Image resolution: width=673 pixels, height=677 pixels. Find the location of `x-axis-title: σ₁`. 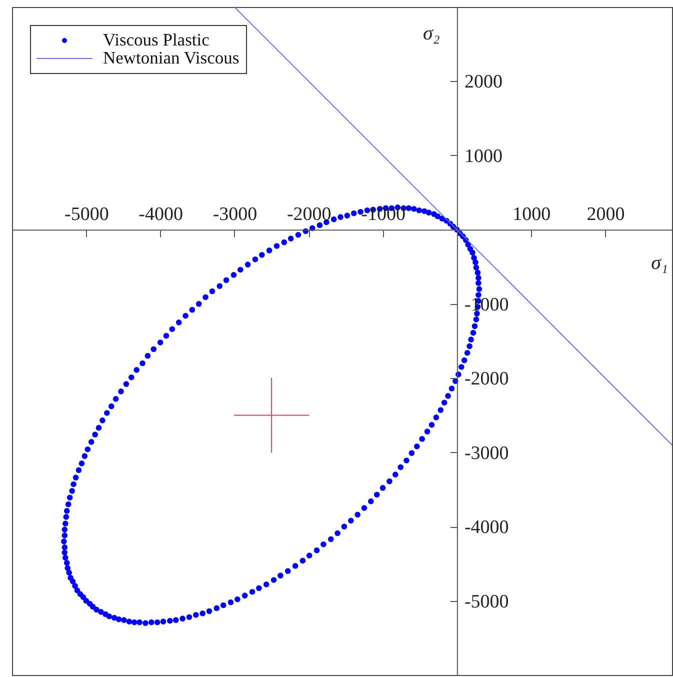

x-axis-title: σ₁ is located at coordinates (659, 263).